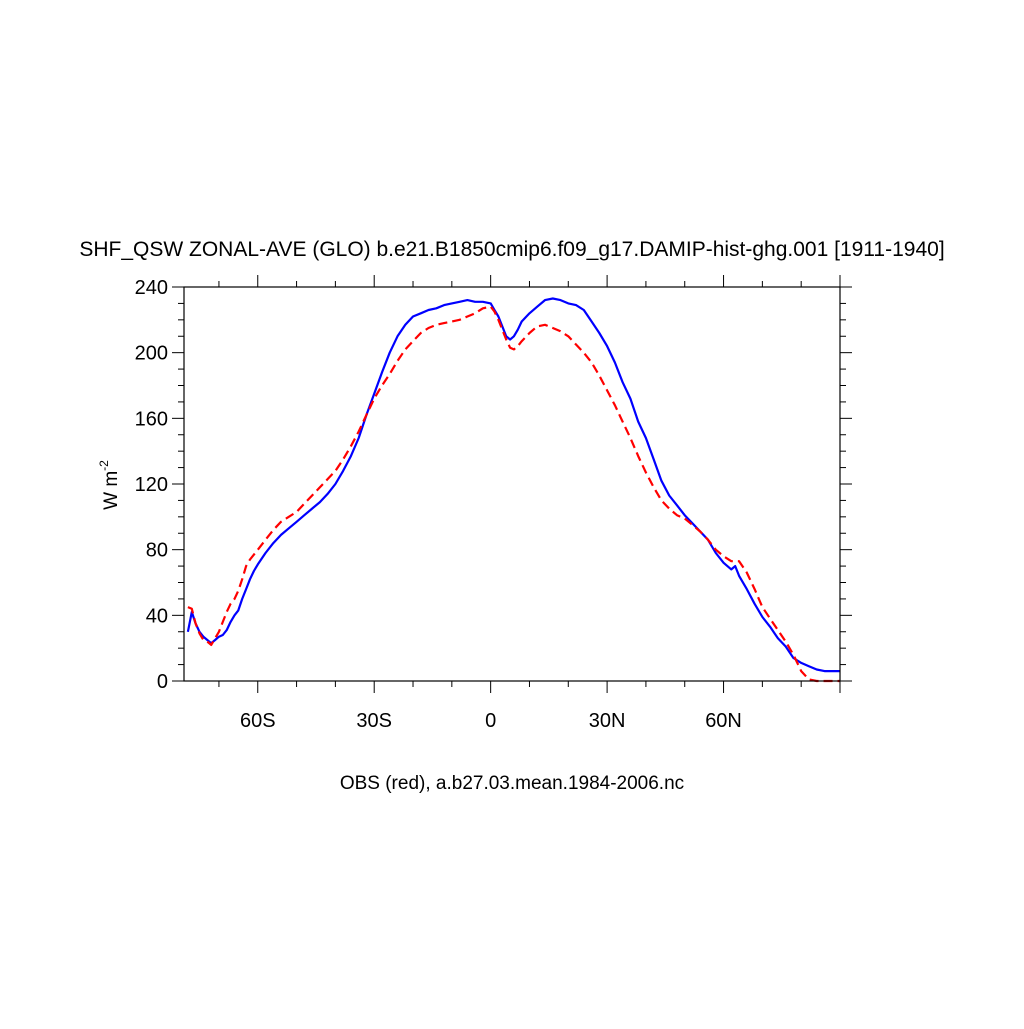  Describe the element at coordinates (490, 721) in the screenshot. I see `x-tick-label: 0` at that location.